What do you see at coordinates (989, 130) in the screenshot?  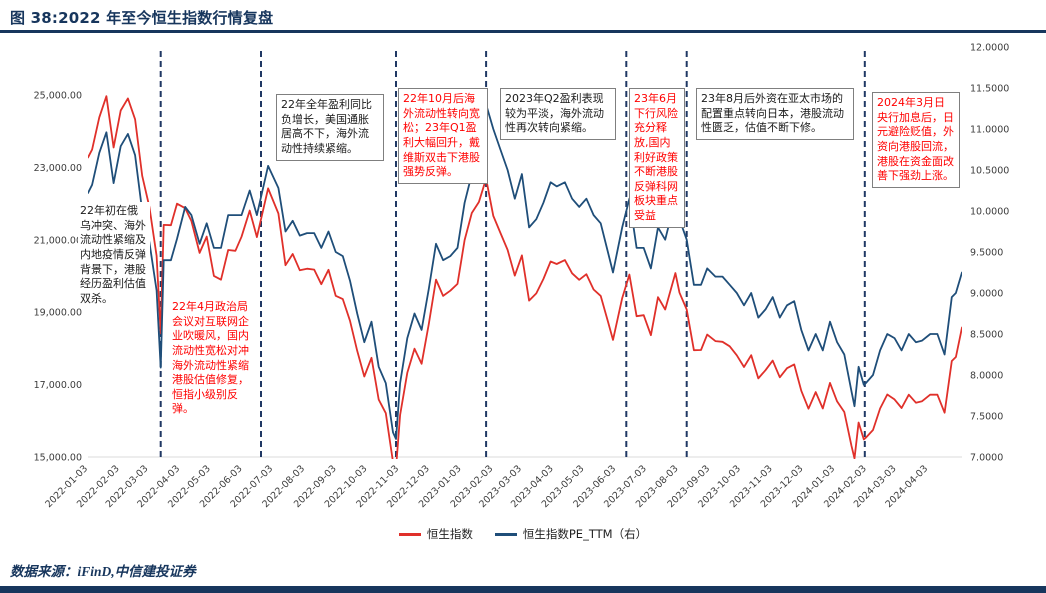 I see `right-axis-tick: 11.0000` at bounding box center [989, 130].